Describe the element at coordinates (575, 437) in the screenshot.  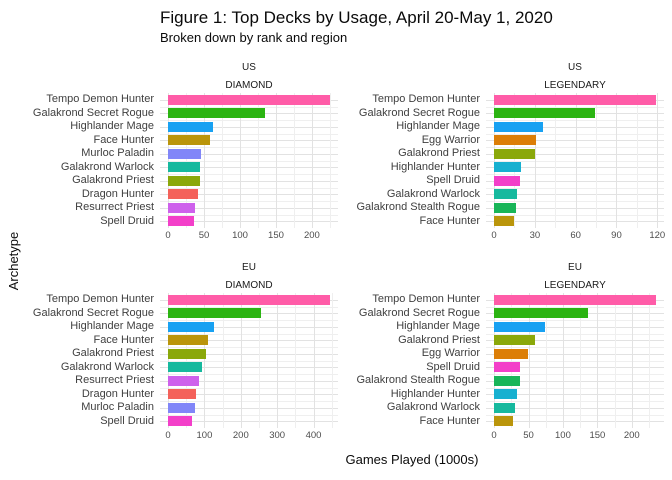
I see `x-axis-ticks: 0 50 100 150 200` at that location.